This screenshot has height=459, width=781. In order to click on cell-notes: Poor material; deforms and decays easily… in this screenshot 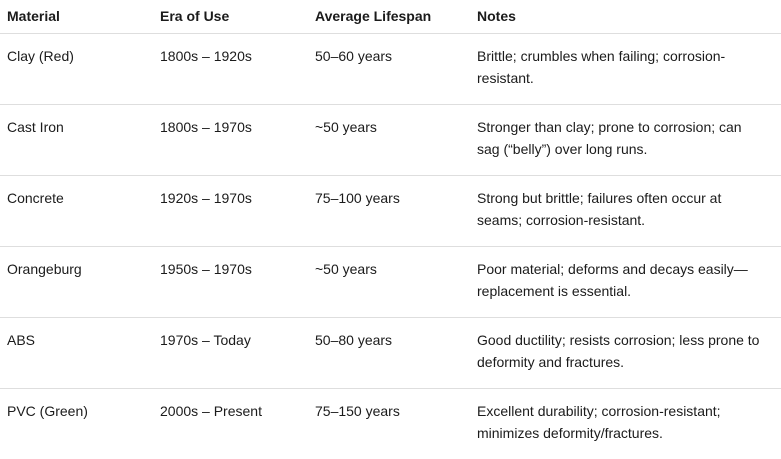, I will do `click(625, 282)`.